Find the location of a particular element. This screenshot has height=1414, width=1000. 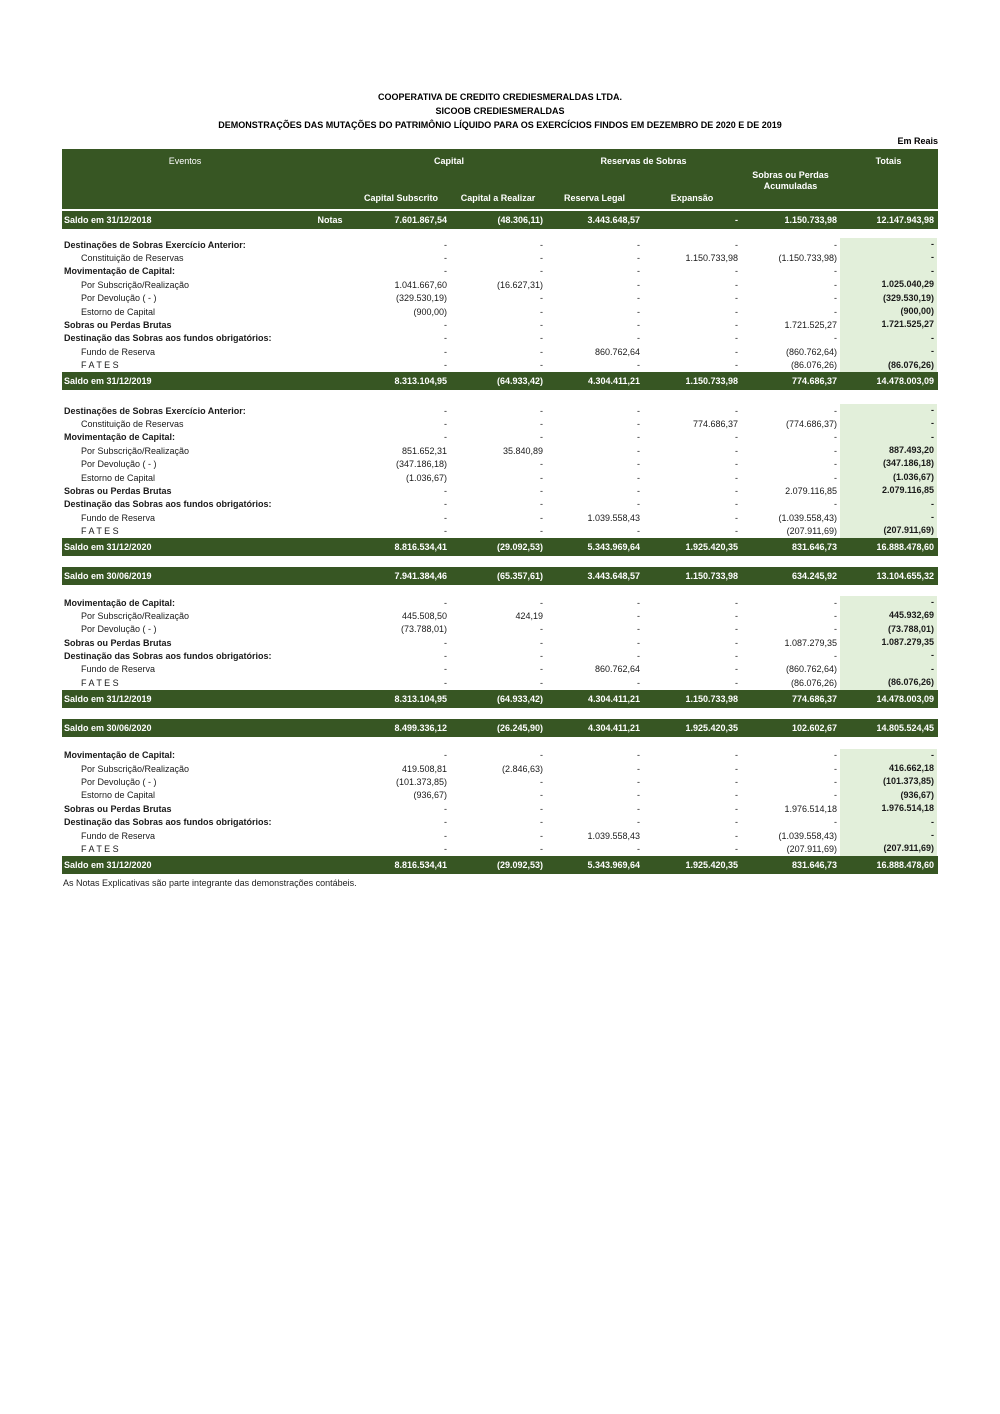

cell-sobras-acumuladas: (207.911,69) is located at coordinates (811, 848).